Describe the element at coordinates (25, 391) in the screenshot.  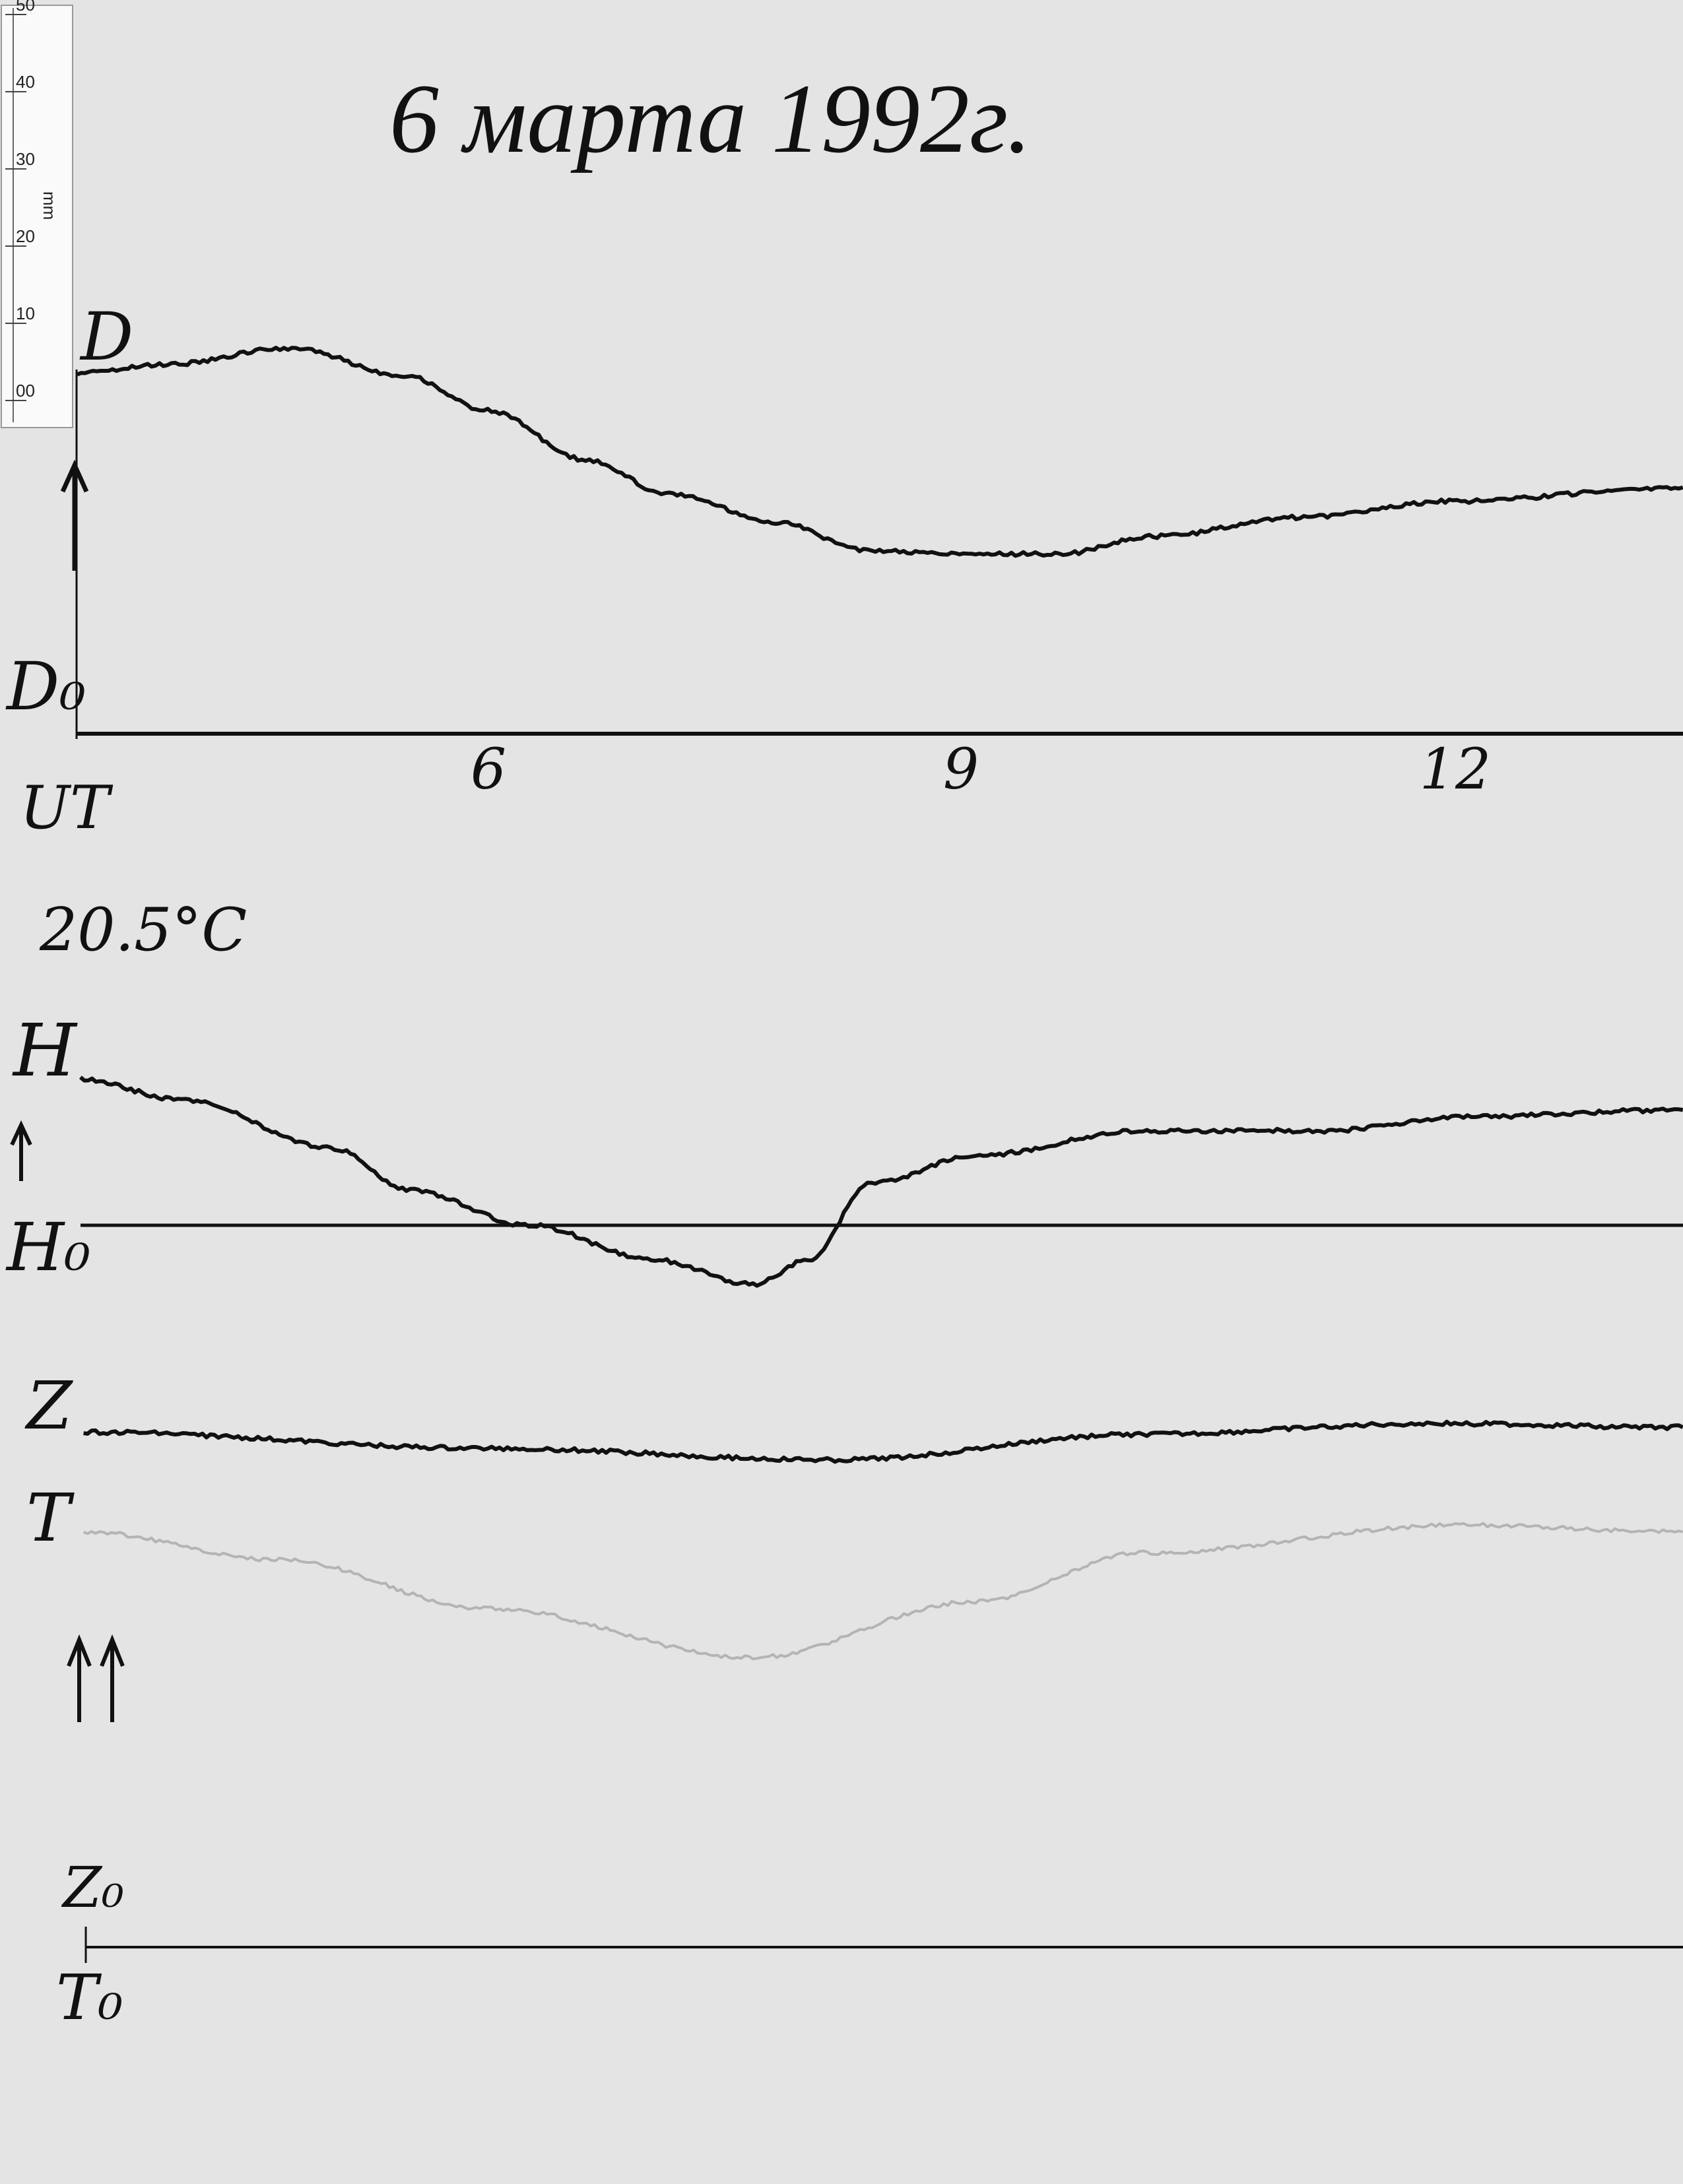
I see `ruler-tick-label: 00` at that location.